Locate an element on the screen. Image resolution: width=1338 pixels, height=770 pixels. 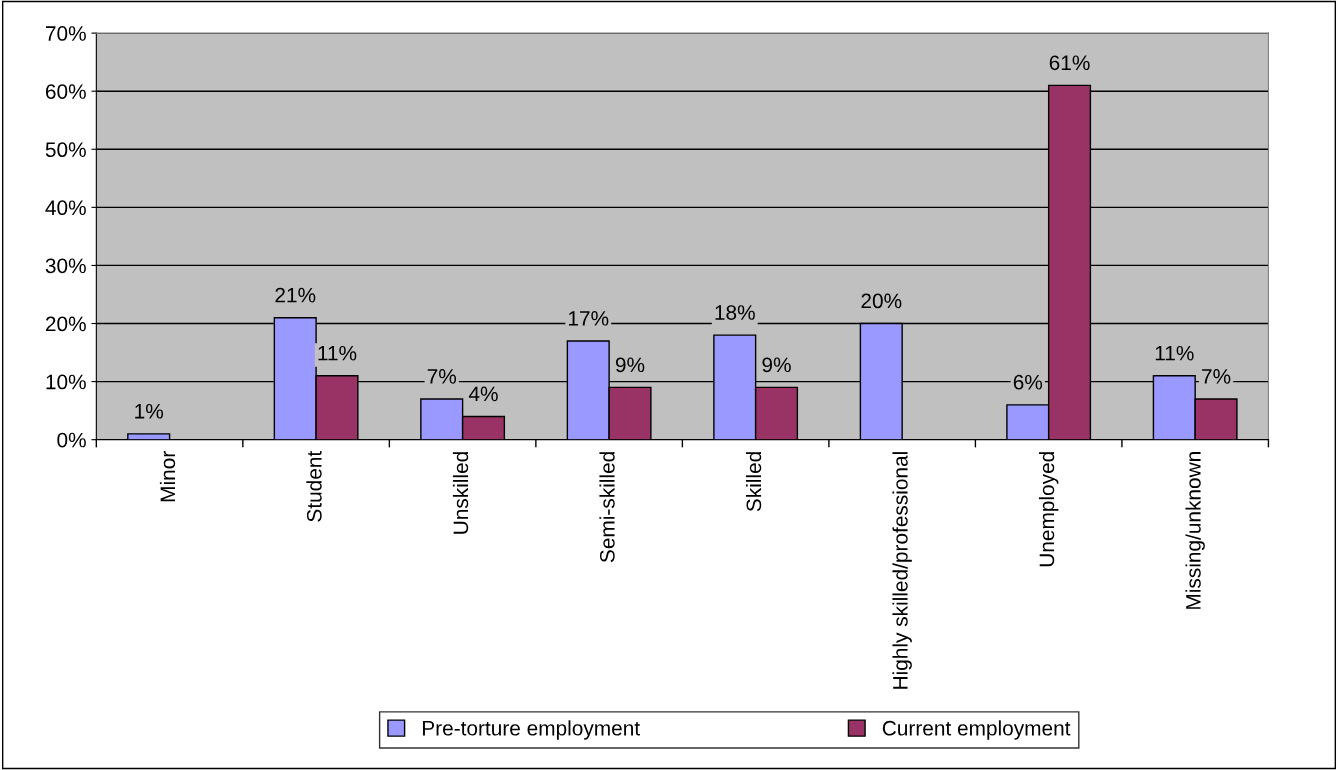
data-label: 61% is located at coordinates (1069, 63).